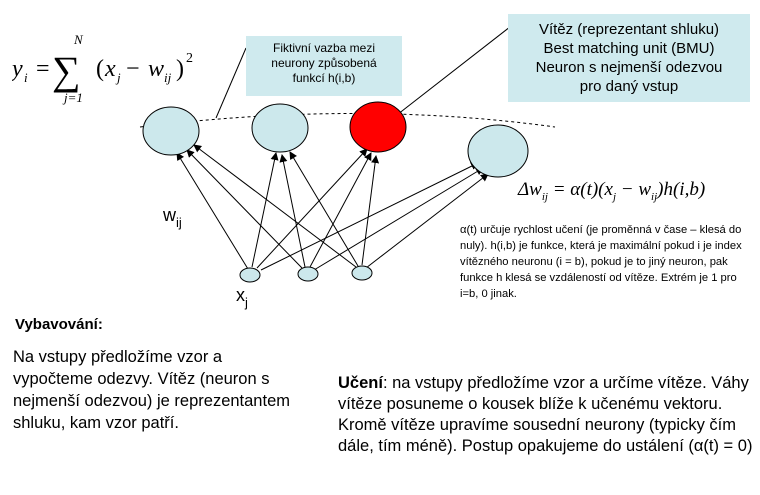 Image resolution: width=760 pixels, height=495 pixels. I want to click on formula-open-paren: (, so click(100, 69).